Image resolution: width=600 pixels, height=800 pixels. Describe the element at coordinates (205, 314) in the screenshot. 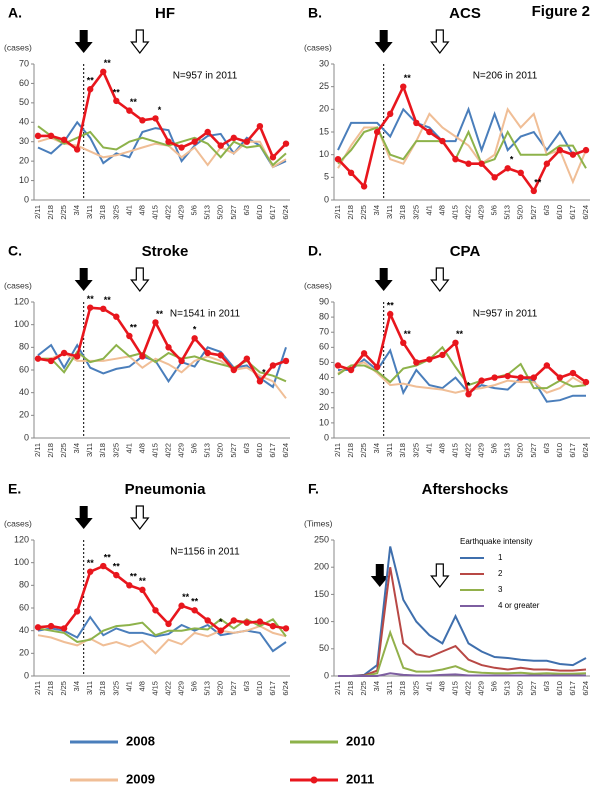

I see `annotation: N=1541 in 2011` at that location.